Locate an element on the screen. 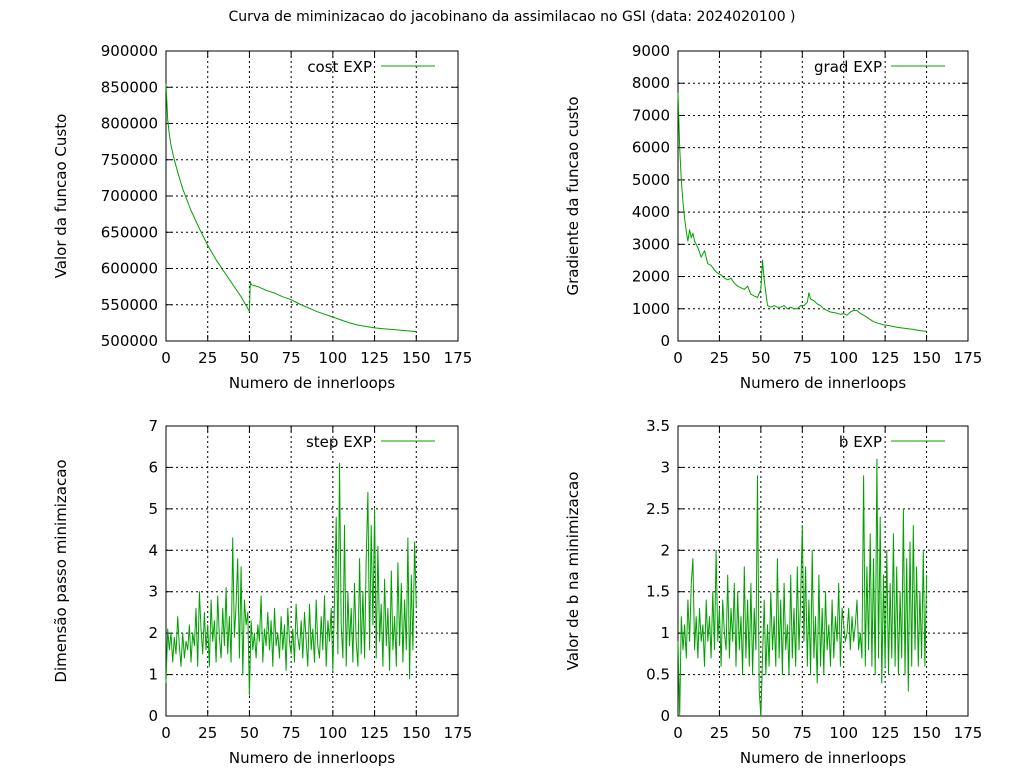 The width and height of the screenshot is (1024, 768). y-tick-label: 850000 is located at coordinates (129, 87).